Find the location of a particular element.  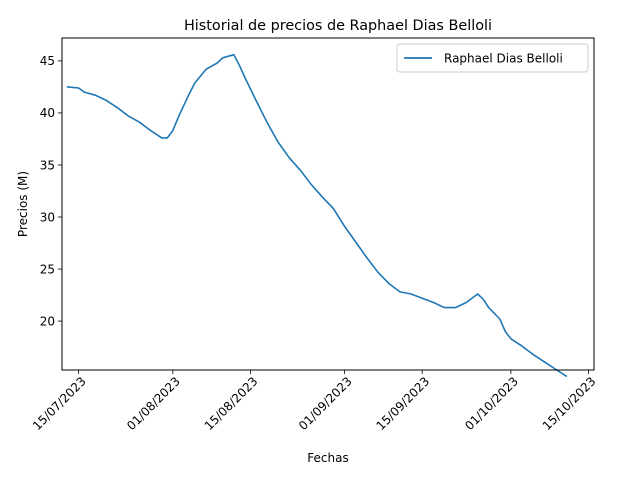

y-axis: 20 25 30 35 40 45 is located at coordinates (51, 191).